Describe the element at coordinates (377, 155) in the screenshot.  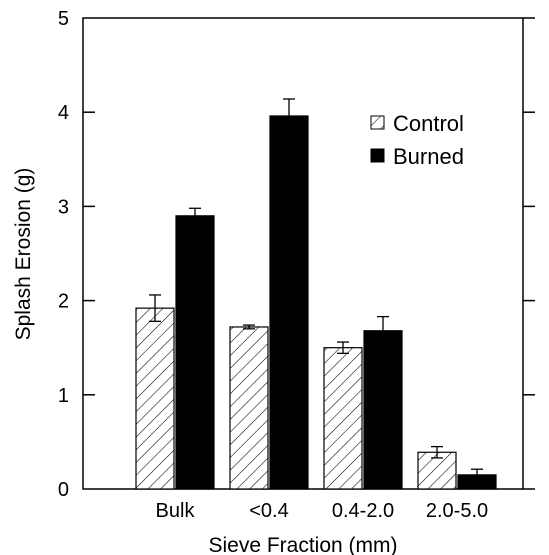
I see `legend-swatch-burned` at that location.